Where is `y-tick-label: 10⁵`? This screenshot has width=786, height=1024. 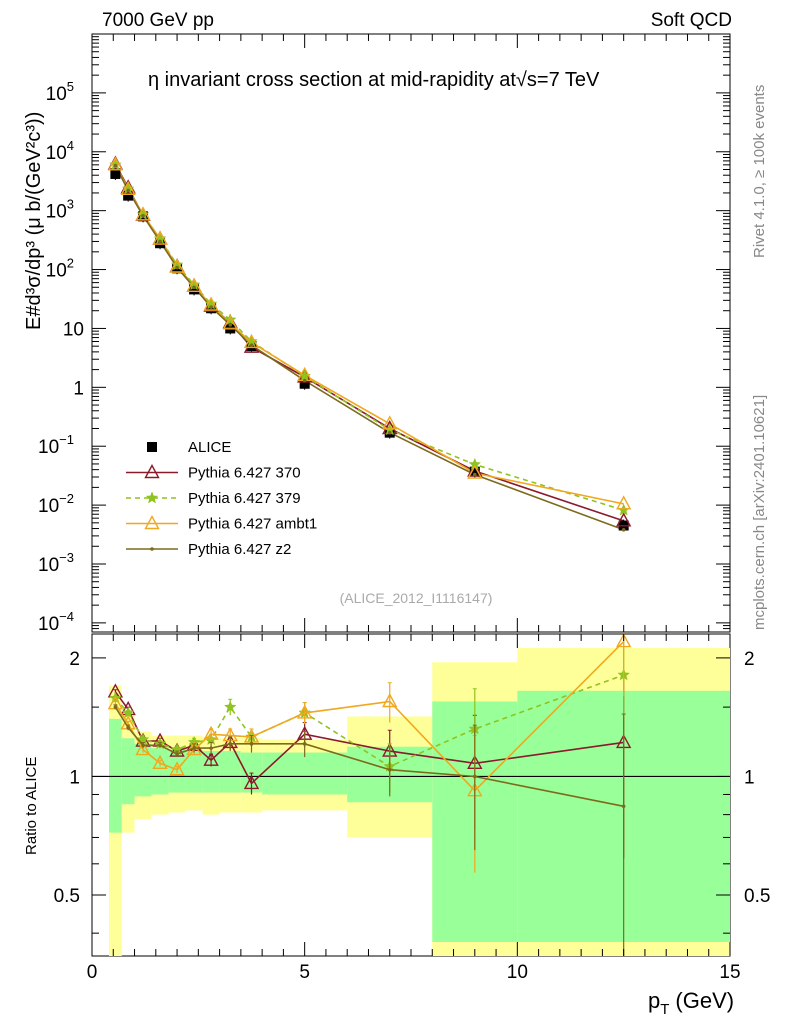 y-tick-label: 10⁵ is located at coordinates (60, 92).